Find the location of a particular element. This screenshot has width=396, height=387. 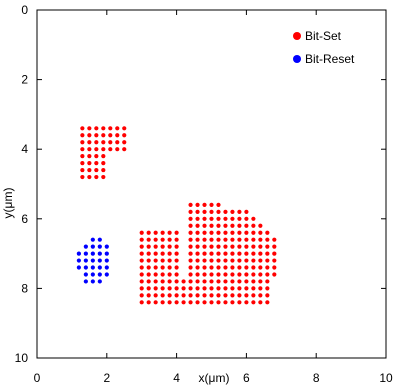

y-axis-label: y(μm) is located at coordinates (8, 203).